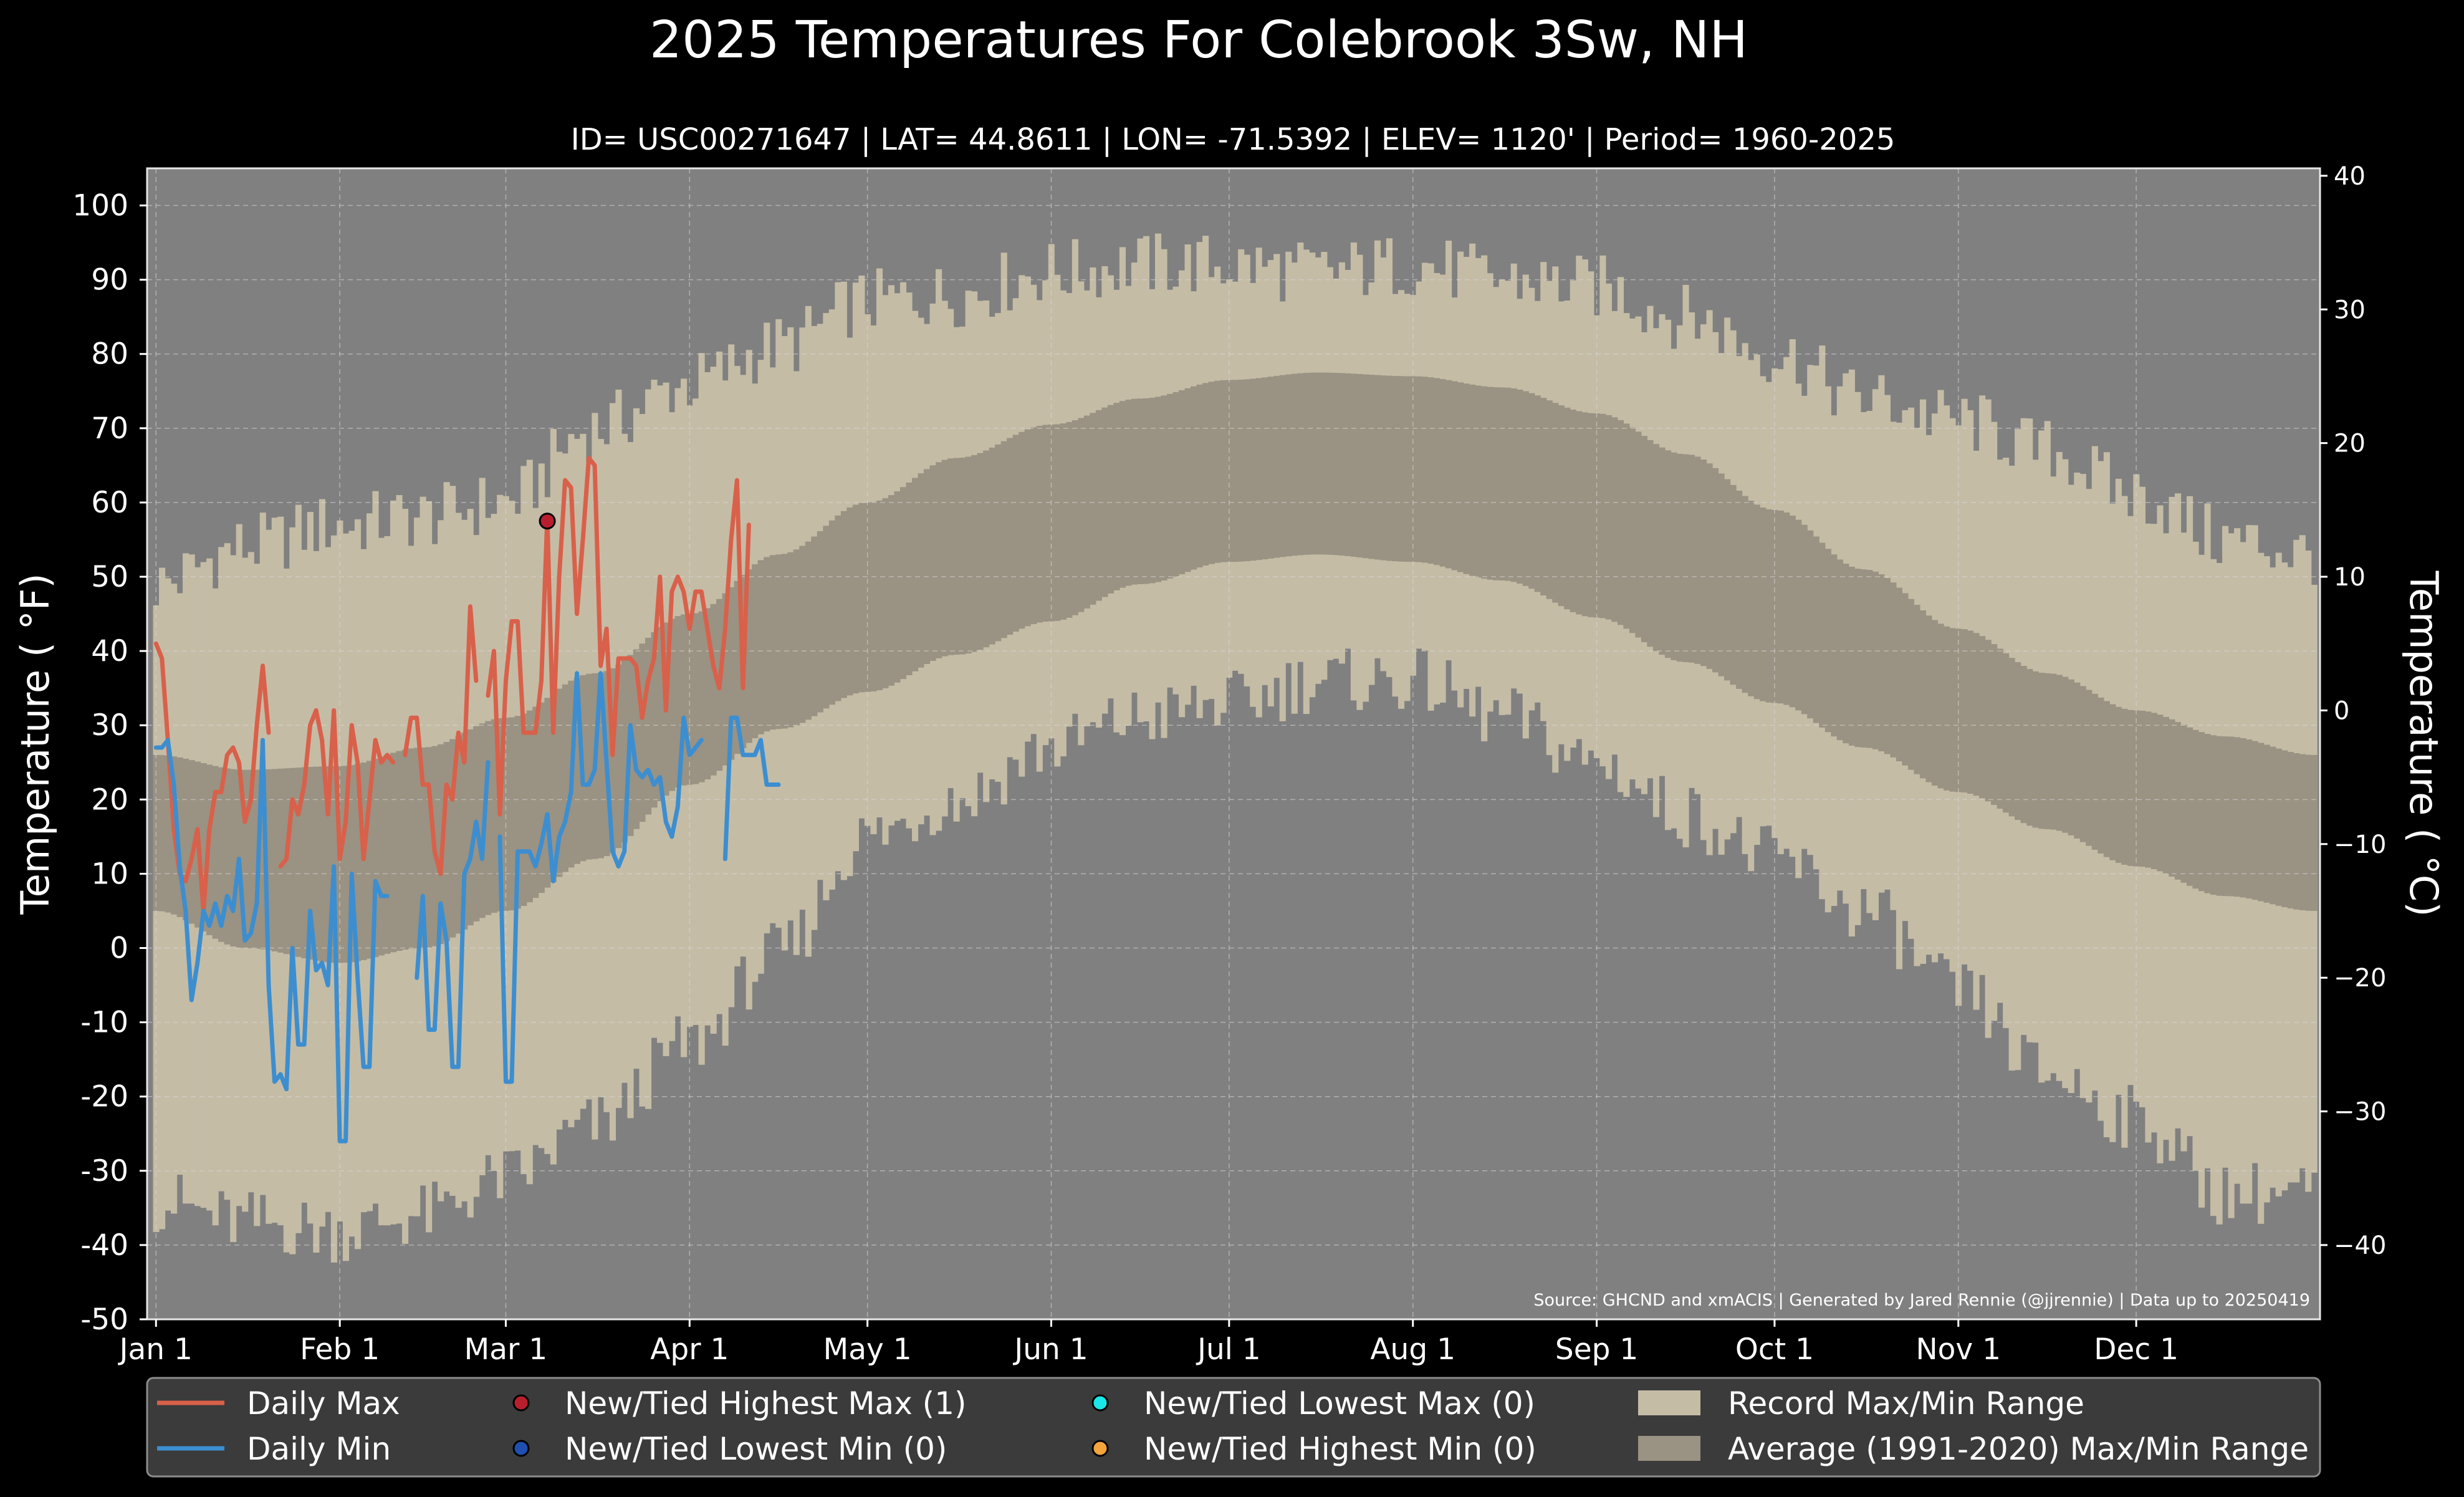  I want to click on legend-label: Daily Max, so click(323, 1403).